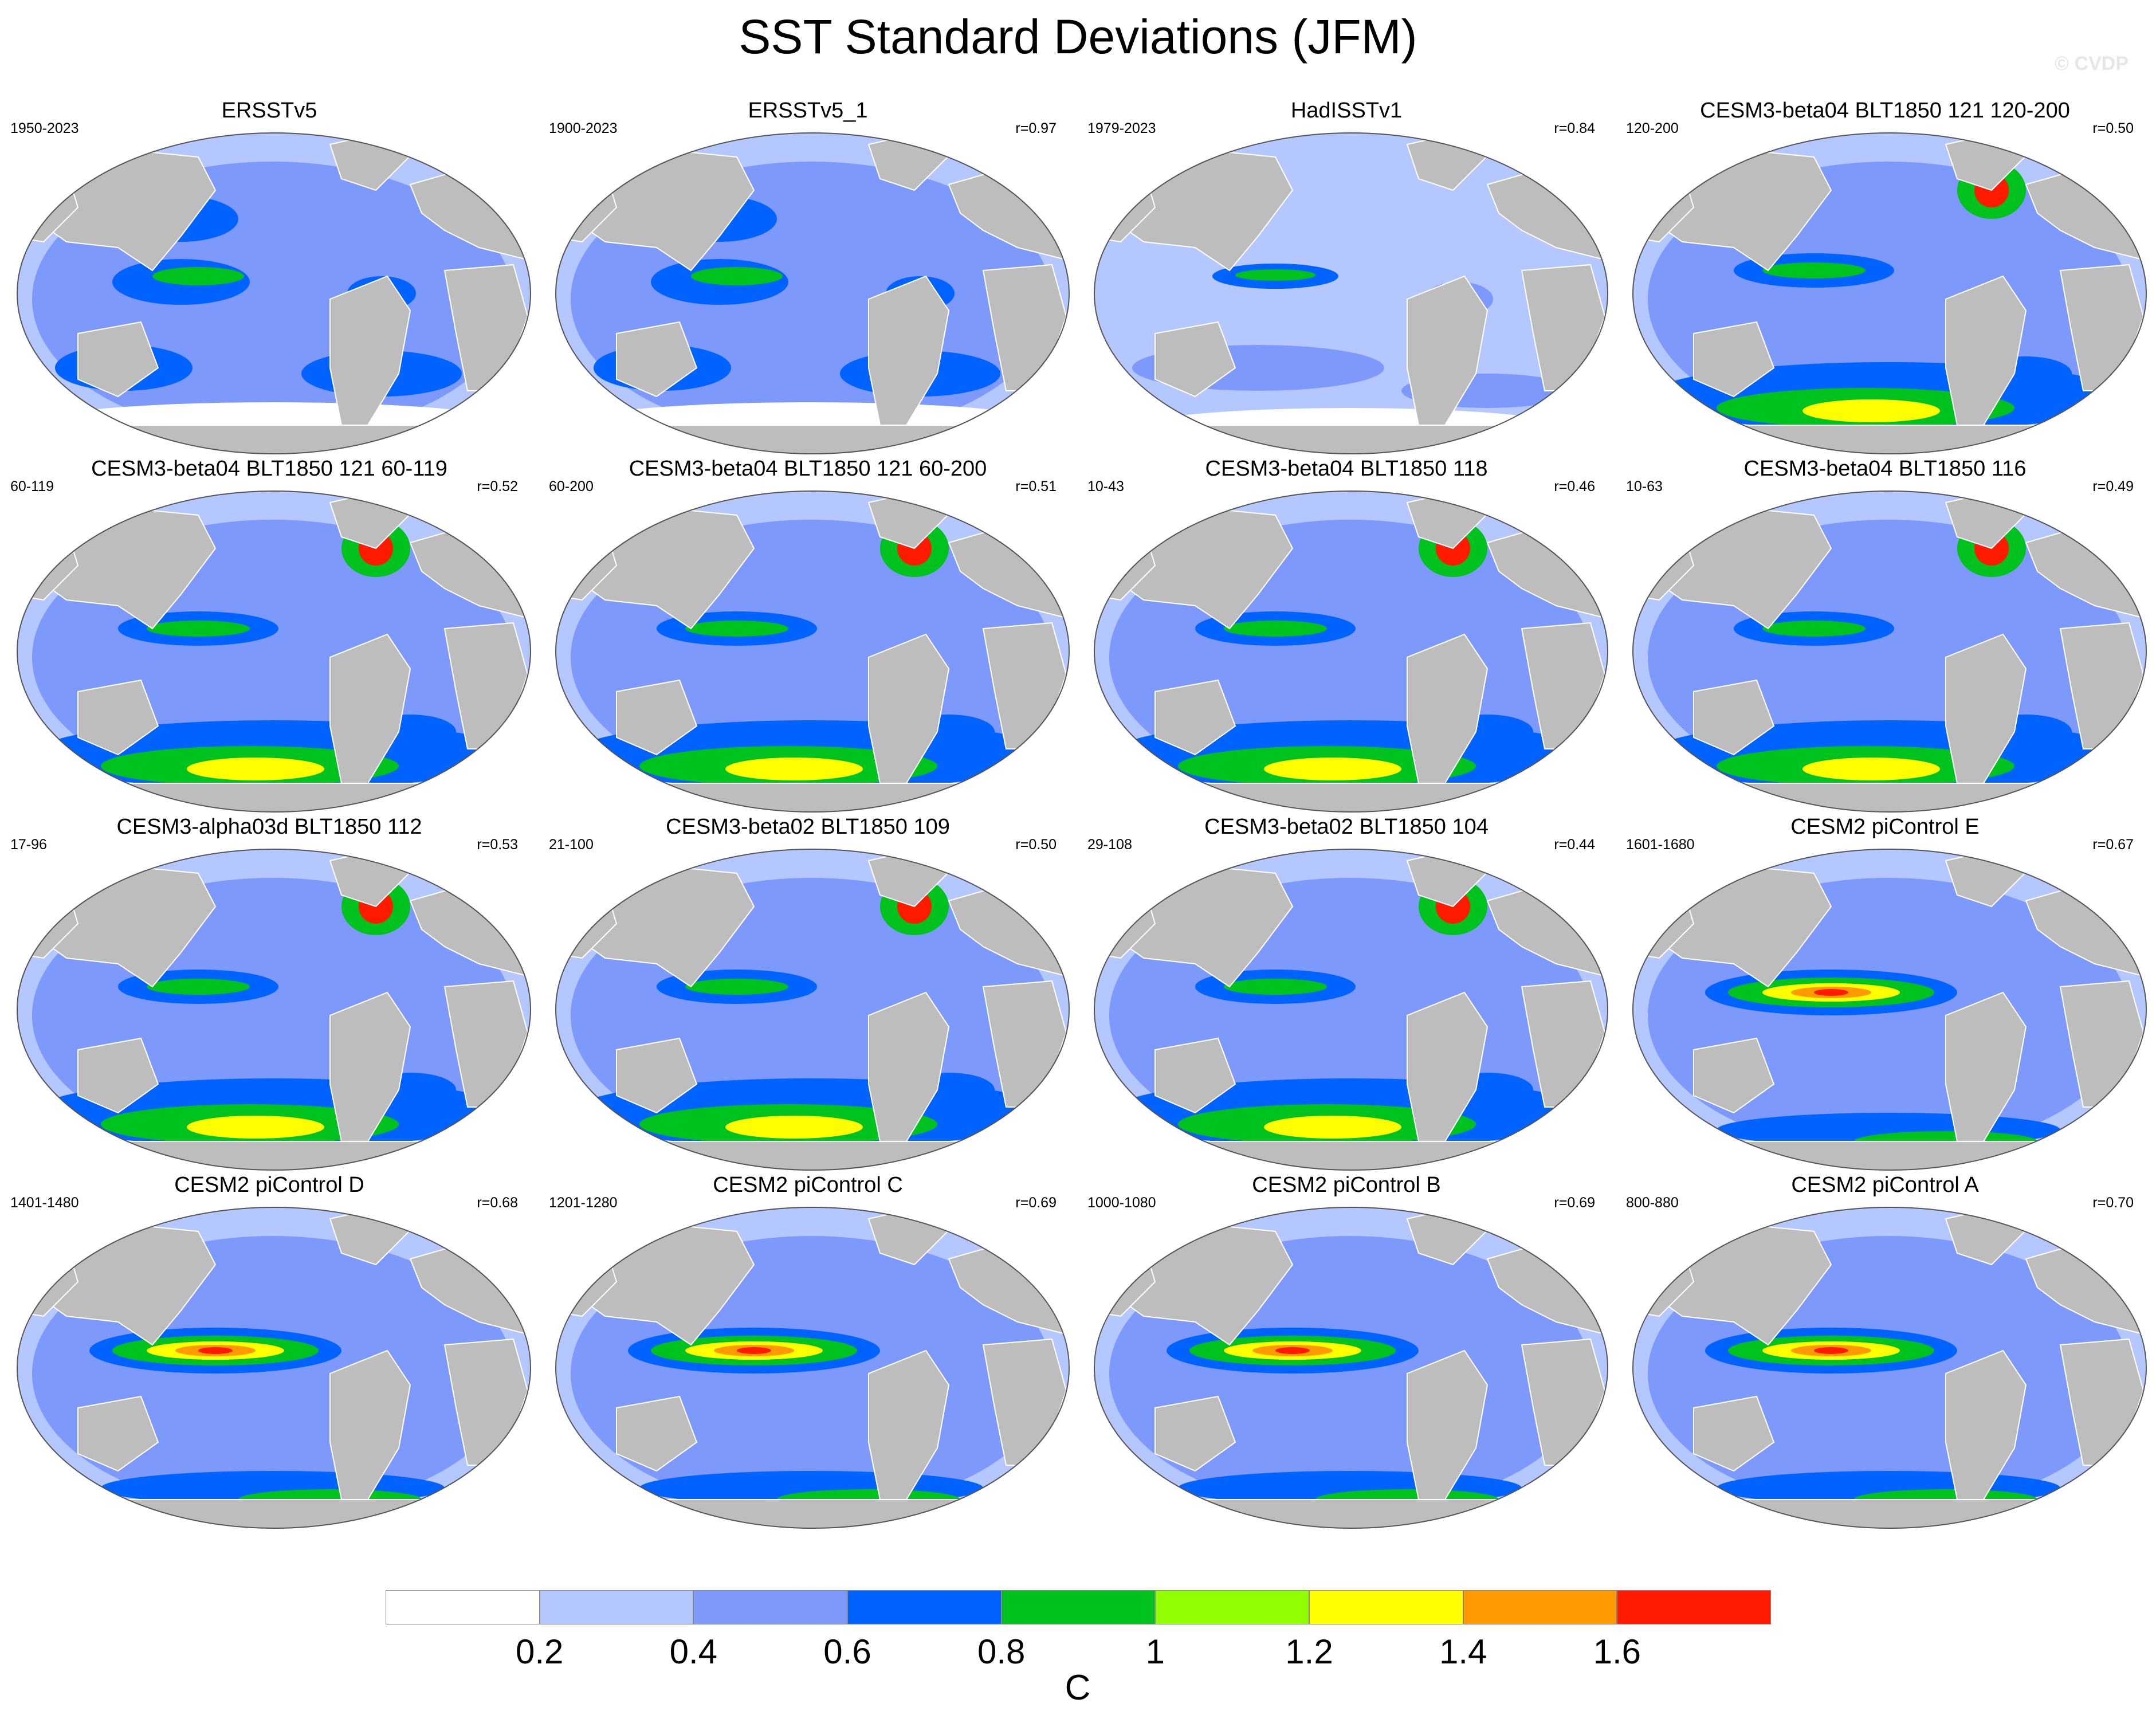 The width and height of the screenshot is (2156, 1715). Describe the element at coordinates (571, 486) in the screenshot. I see `panel-period: 60-200` at that location.